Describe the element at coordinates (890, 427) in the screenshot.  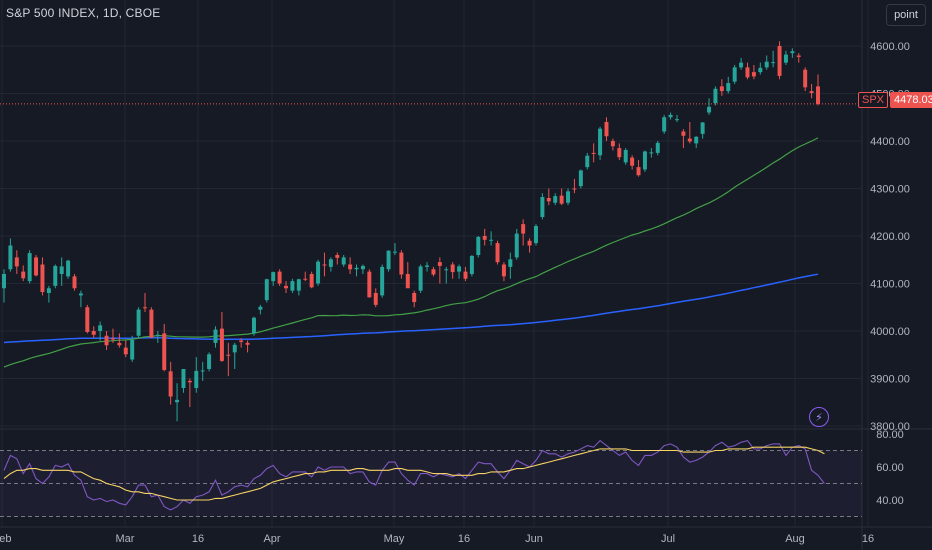
I see `price-tick-label: 3800.00` at that location.